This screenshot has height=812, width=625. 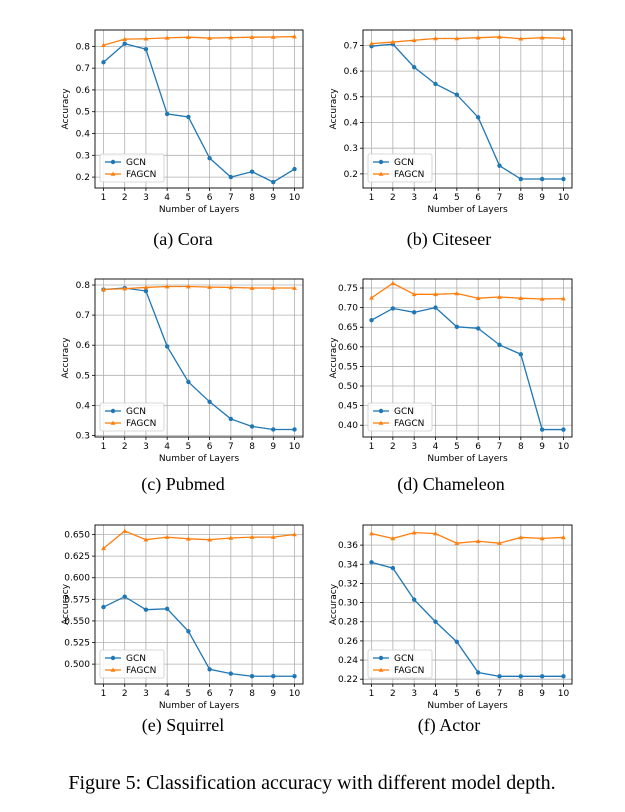 What do you see at coordinates (348, 328) in the screenshot?
I see `y-tick-label: 0.65` at bounding box center [348, 328].